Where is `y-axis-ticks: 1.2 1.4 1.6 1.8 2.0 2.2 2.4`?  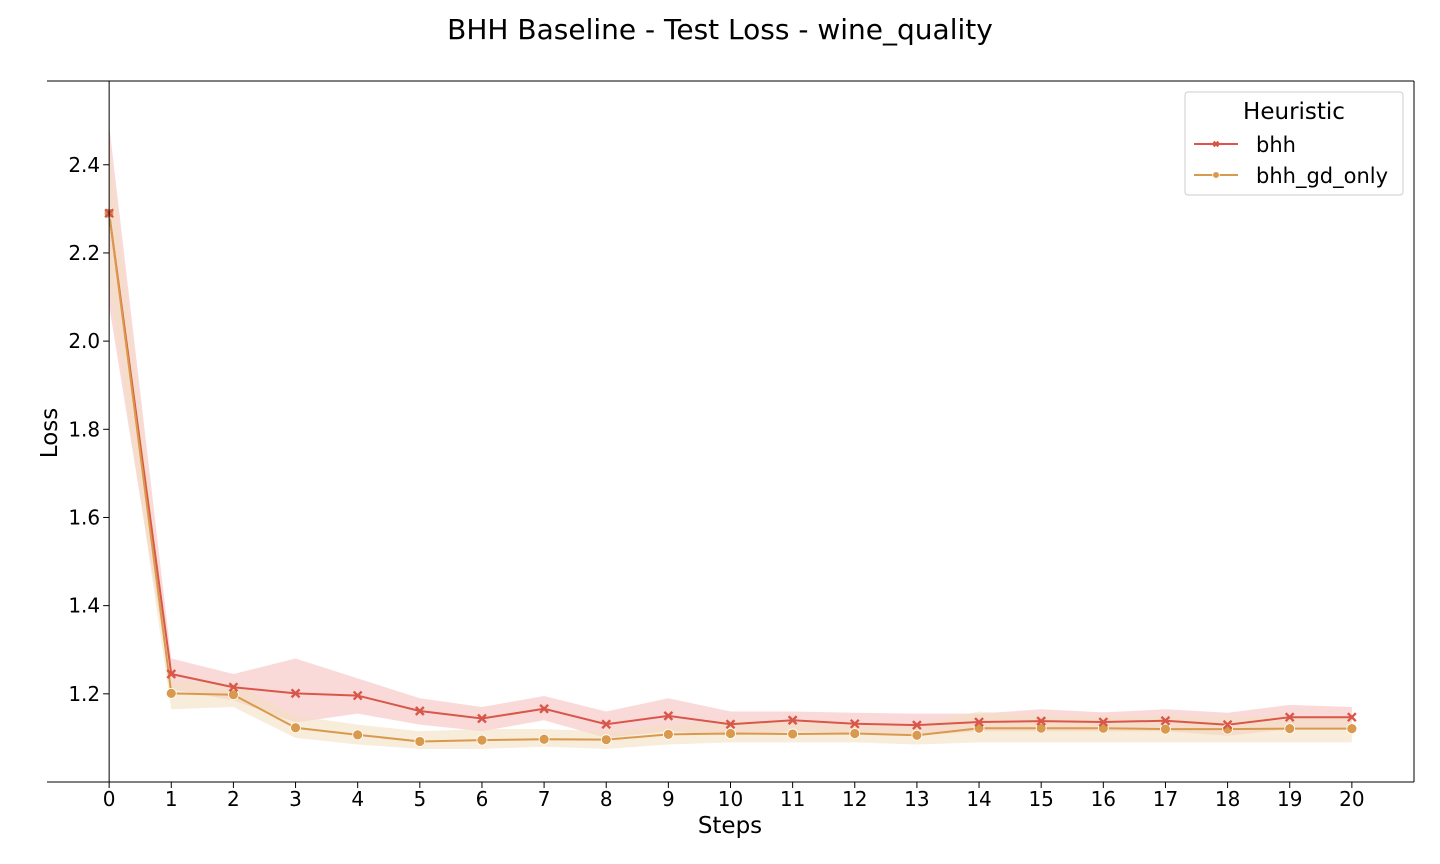 y-axis-ticks: 1.2 1.4 1.6 1.8 2.0 2.2 2.4 is located at coordinates (89, 429).